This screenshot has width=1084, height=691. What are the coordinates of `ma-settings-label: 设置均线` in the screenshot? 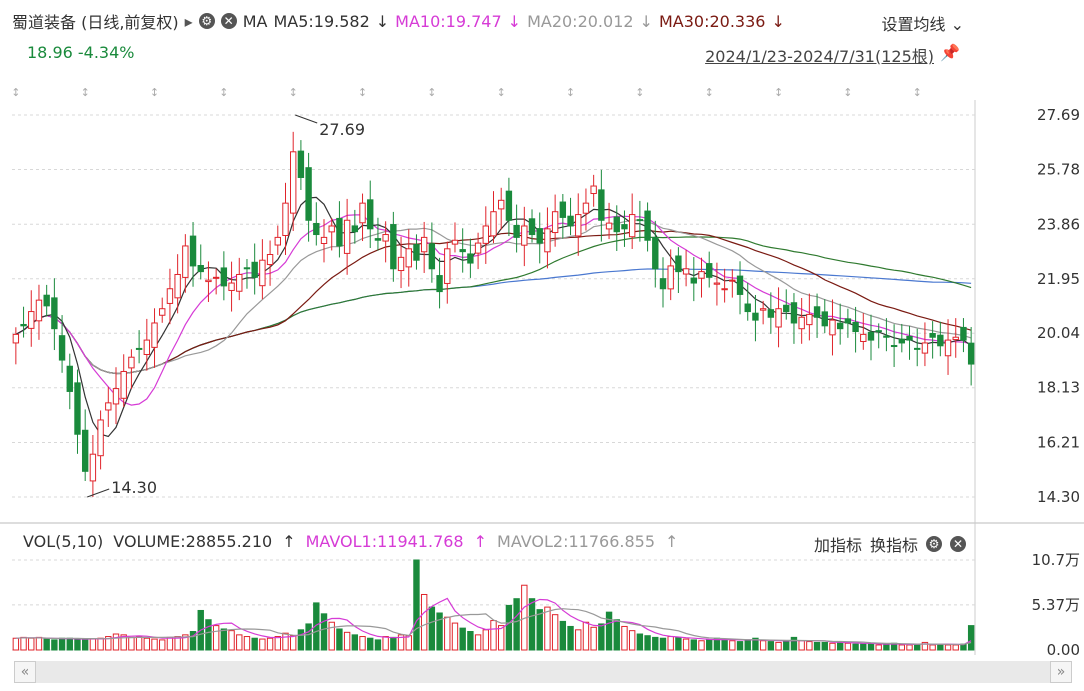 It's located at (913, 24).